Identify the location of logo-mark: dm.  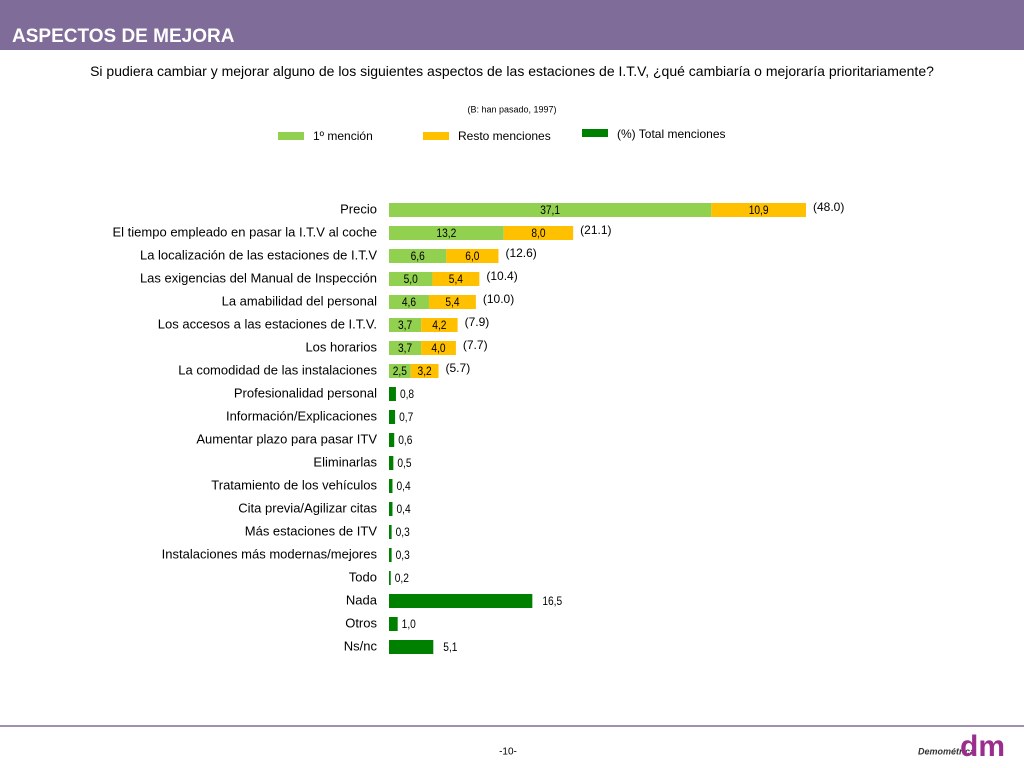
(982, 746).